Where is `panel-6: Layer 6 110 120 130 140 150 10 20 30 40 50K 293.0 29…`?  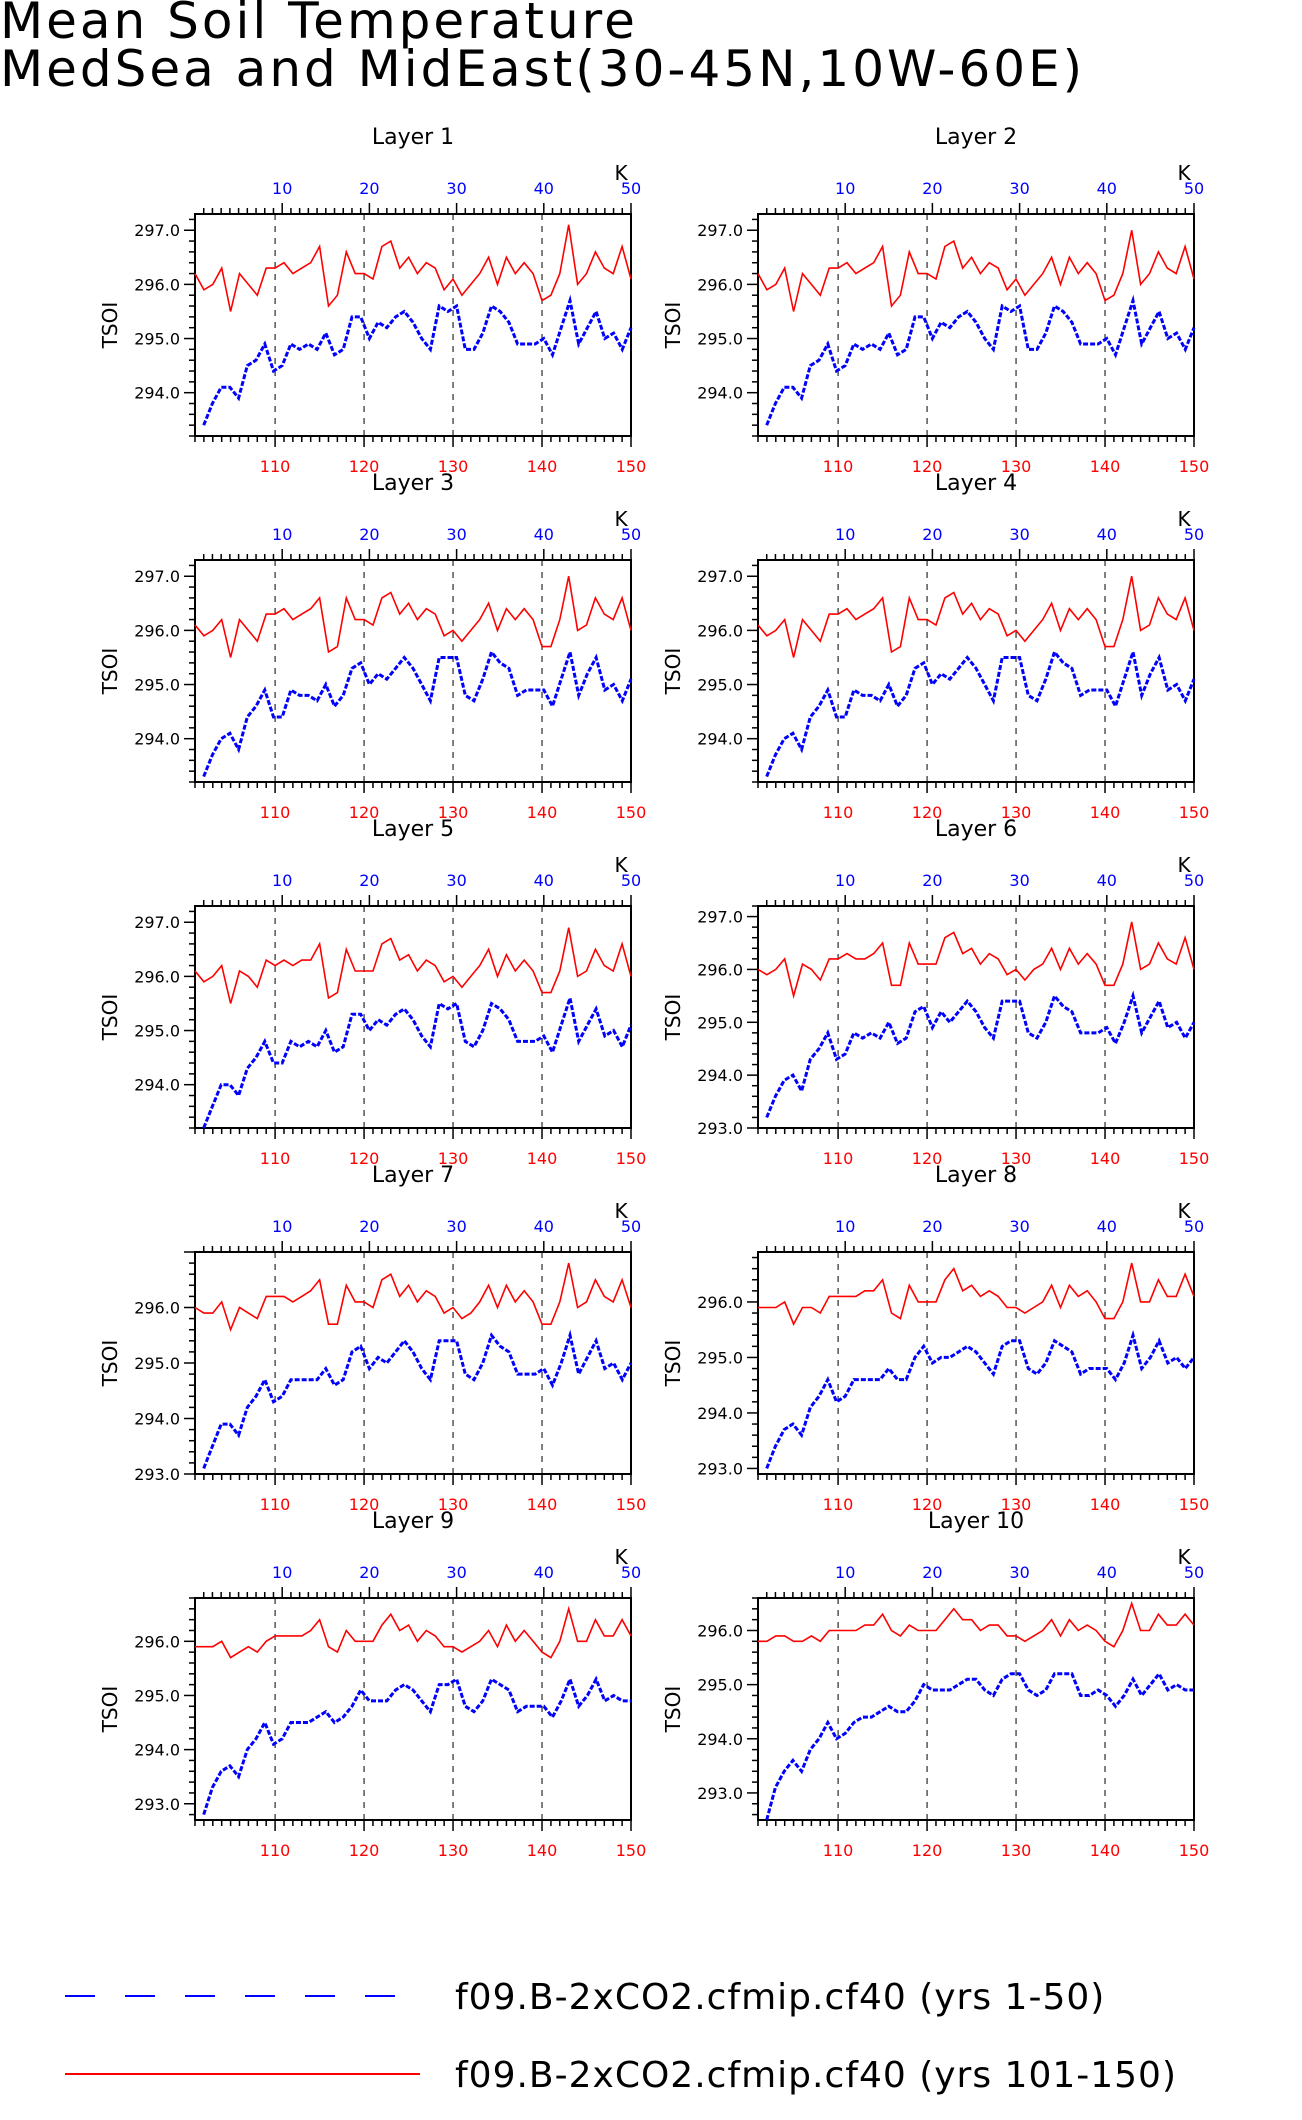
panel-6: Layer 6 110 120 130 140 150 10 20 30 40 50K 293.0 29… is located at coordinates (935, 992).